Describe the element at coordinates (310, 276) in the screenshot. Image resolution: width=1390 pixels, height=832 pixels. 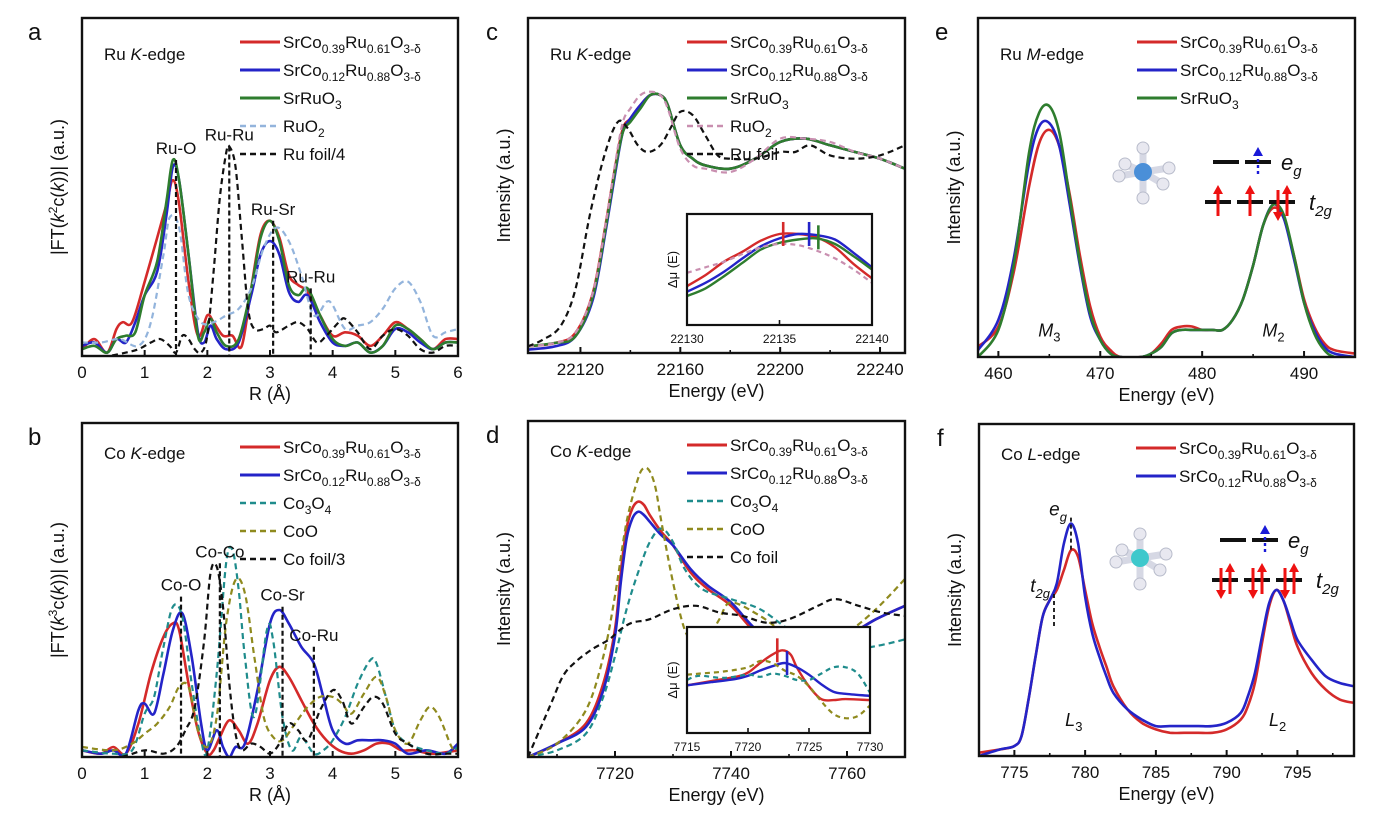
I see `annotation-label: Ru-Ru` at that location.